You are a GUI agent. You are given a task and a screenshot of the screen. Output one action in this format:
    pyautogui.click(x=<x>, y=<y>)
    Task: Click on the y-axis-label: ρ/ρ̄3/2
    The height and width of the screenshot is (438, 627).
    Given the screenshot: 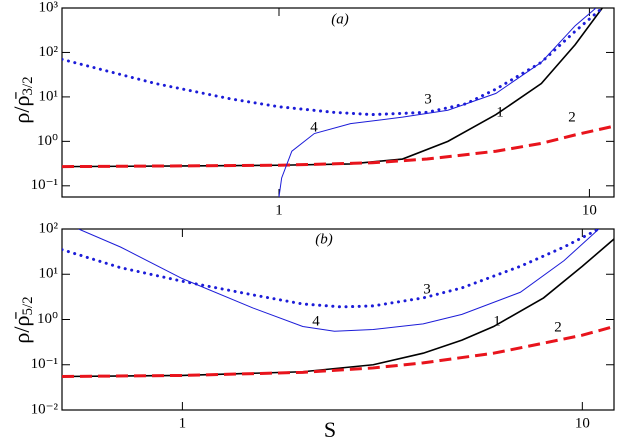 What is the action you would take?
    pyautogui.click(x=22, y=99)
    